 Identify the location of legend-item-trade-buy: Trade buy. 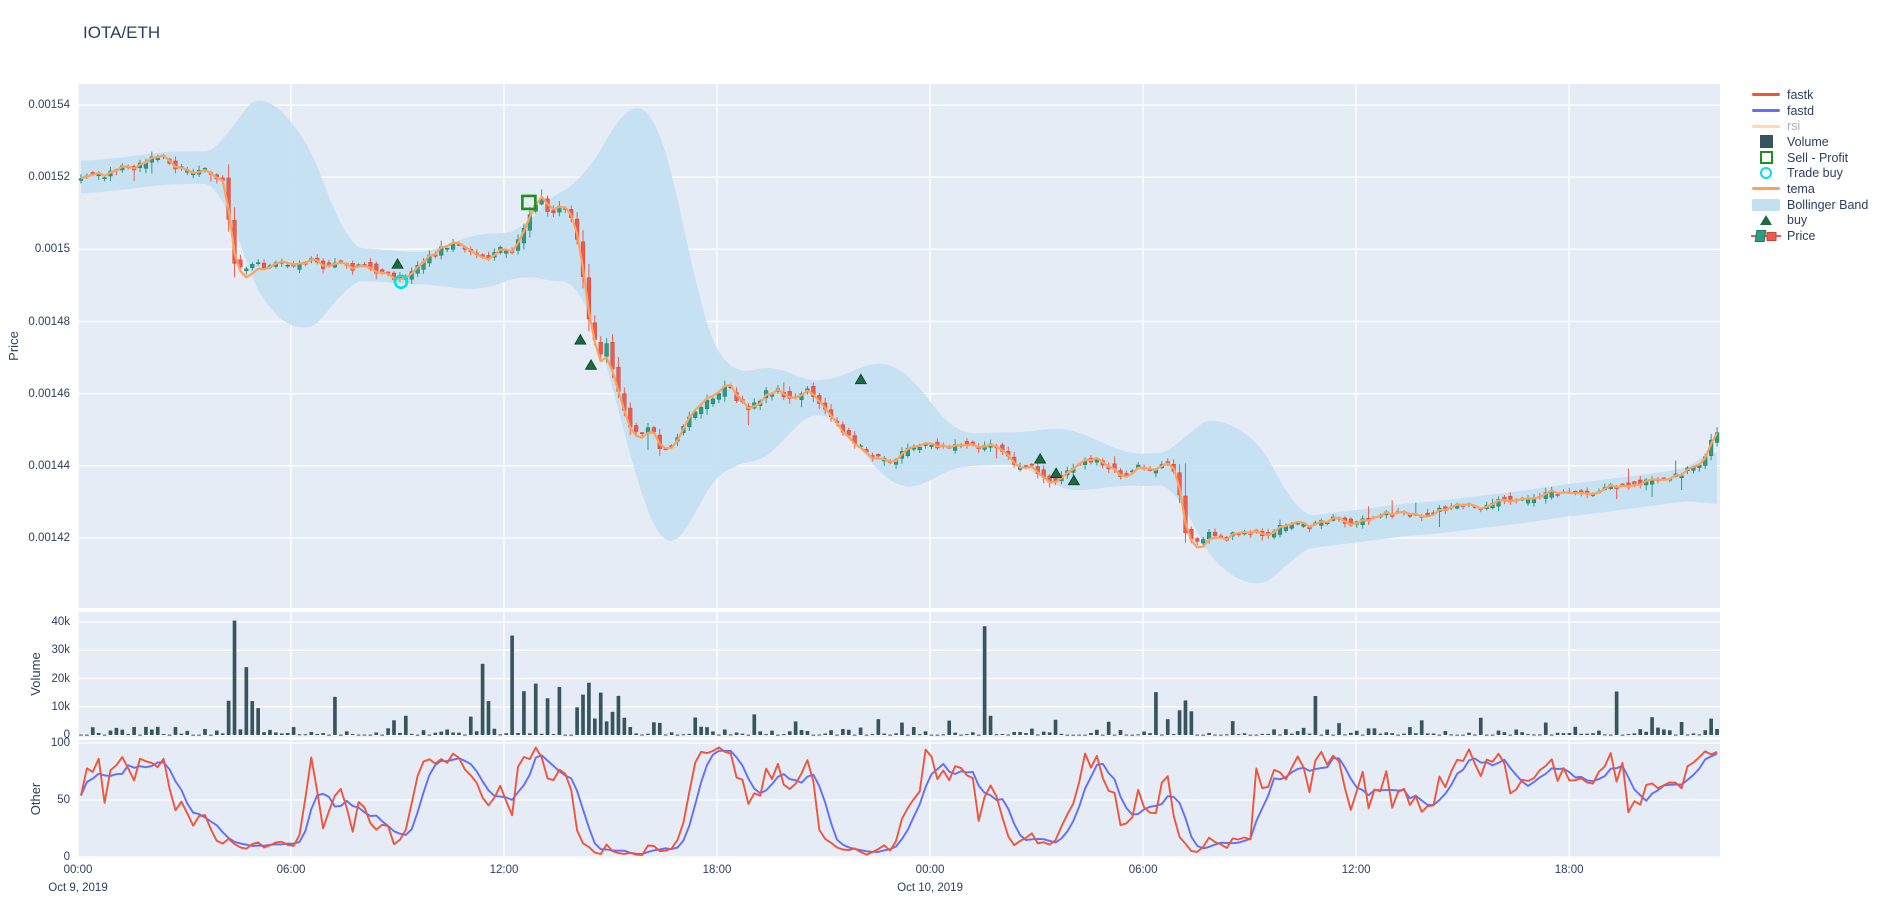
(1819, 173).